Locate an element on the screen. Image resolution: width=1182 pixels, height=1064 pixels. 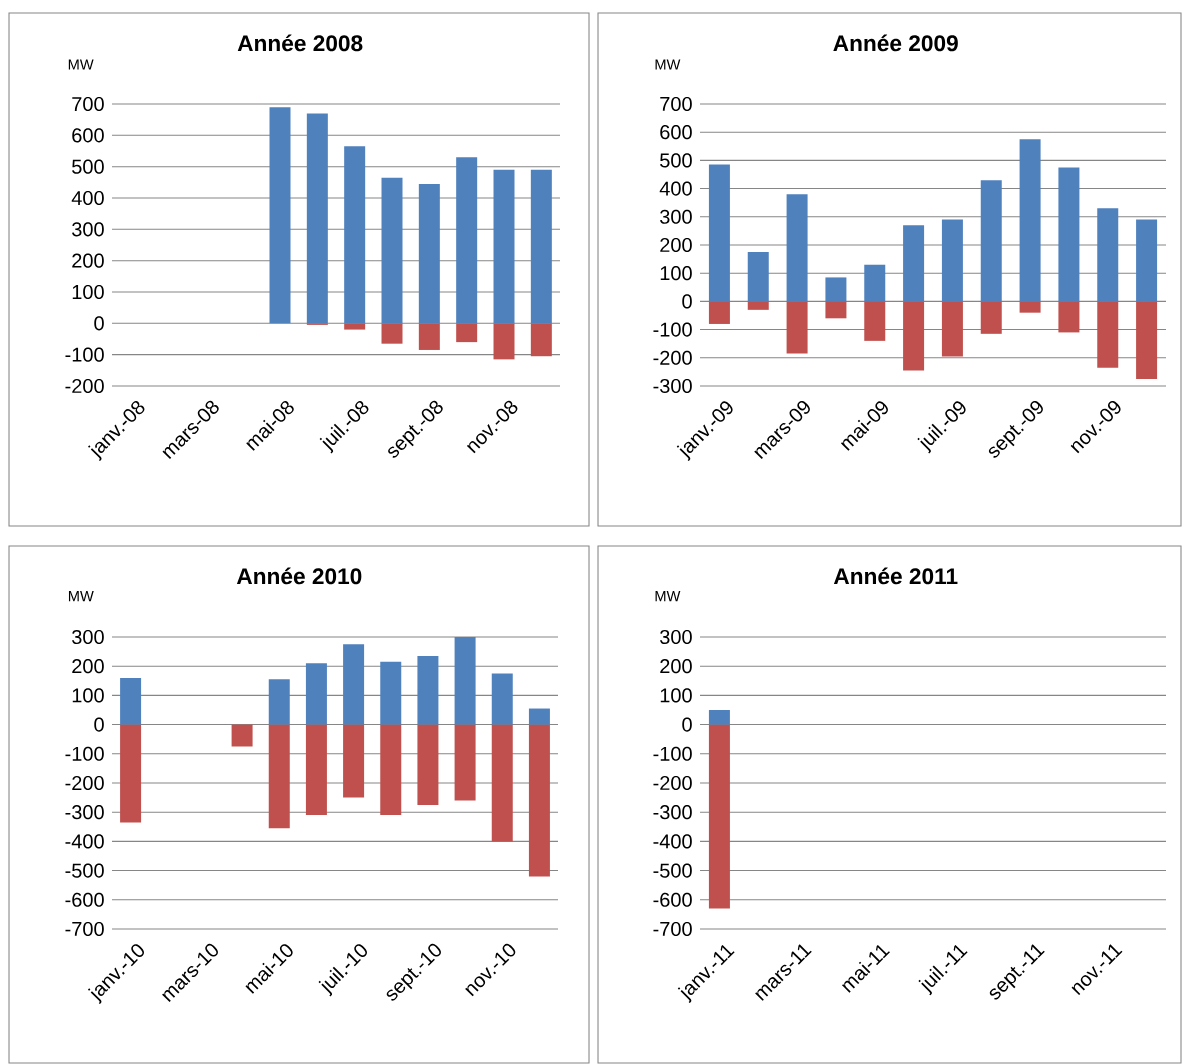
chart-title: Année 2010 is located at coordinates (299, 576).